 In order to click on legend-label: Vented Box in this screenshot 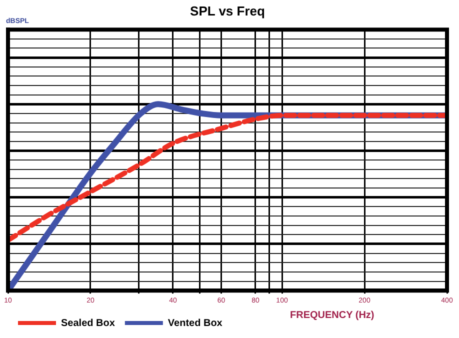, I will do `click(195, 323)`.